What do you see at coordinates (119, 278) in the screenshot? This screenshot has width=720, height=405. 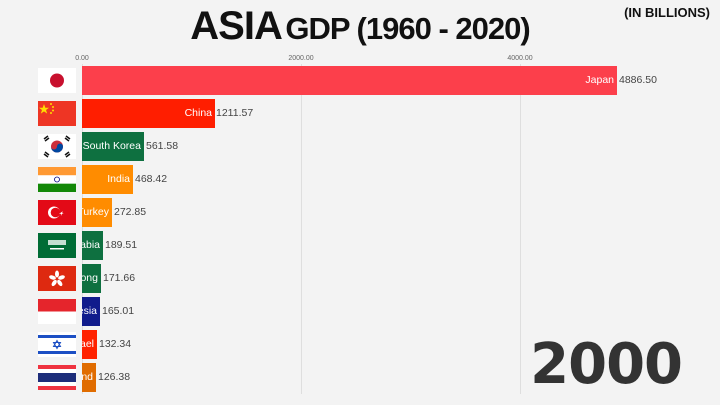 I see `bar-value: 171.66` at bounding box center [119, 278].